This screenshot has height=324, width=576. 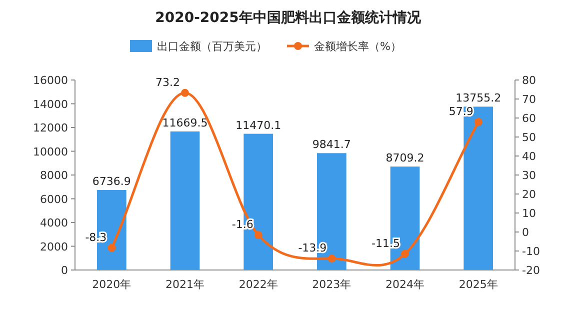 What do you see at coordinates (168, 82) in the screenshot?
I see `data-label: 73.2` at bounding box center [168, 82].